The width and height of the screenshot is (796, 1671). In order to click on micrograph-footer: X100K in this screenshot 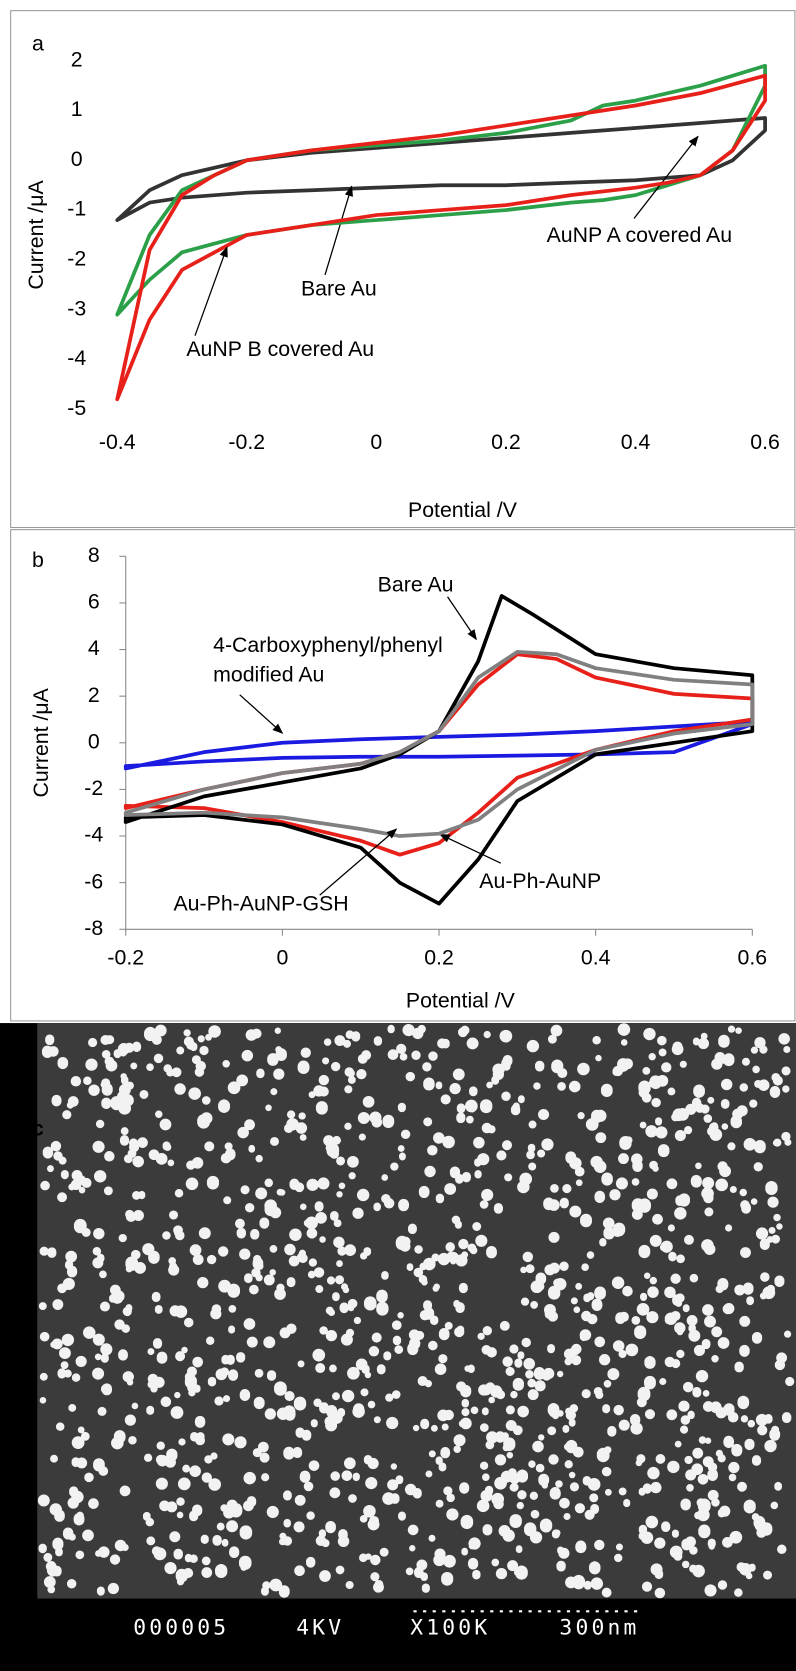, I will do `click(450, 1627)`.